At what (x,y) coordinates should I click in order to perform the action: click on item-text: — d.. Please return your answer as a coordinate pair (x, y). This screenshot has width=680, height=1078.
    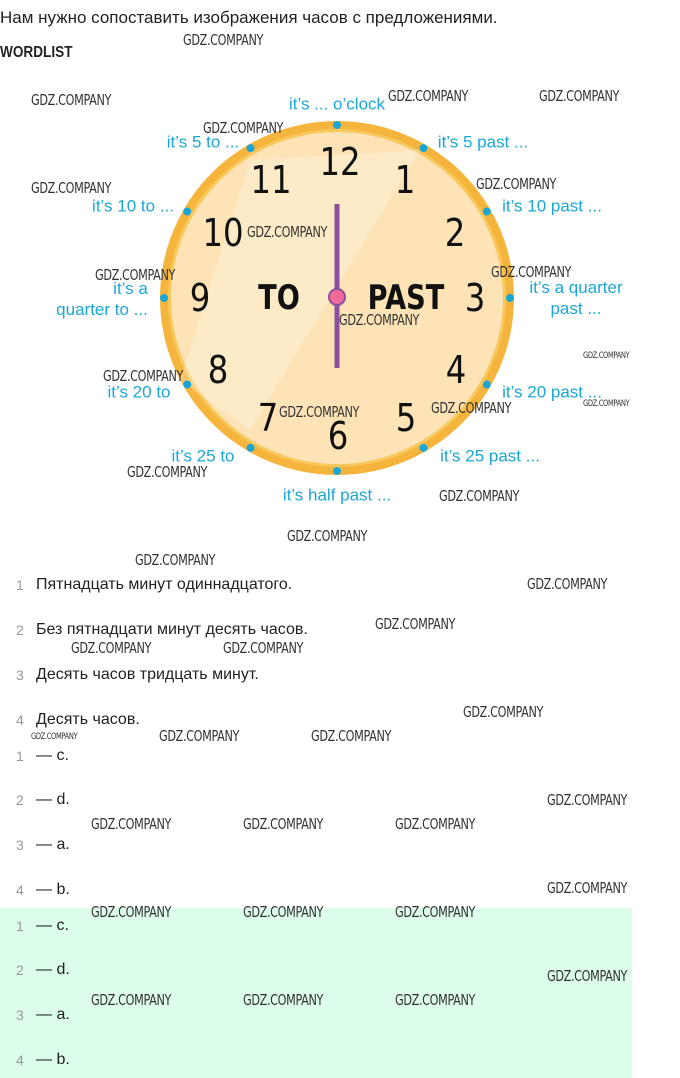
    Looking at the image, I should click on (53, 799).